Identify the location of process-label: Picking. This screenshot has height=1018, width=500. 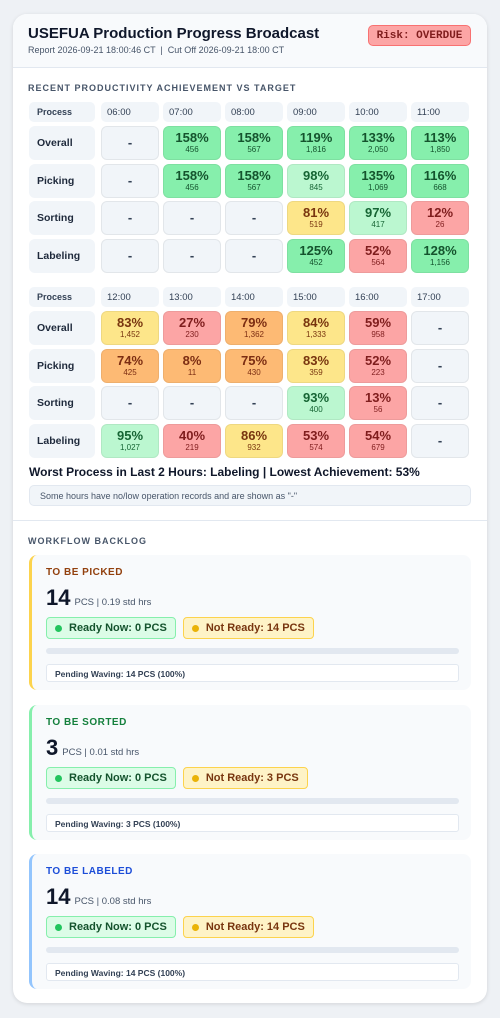
(62, 365).